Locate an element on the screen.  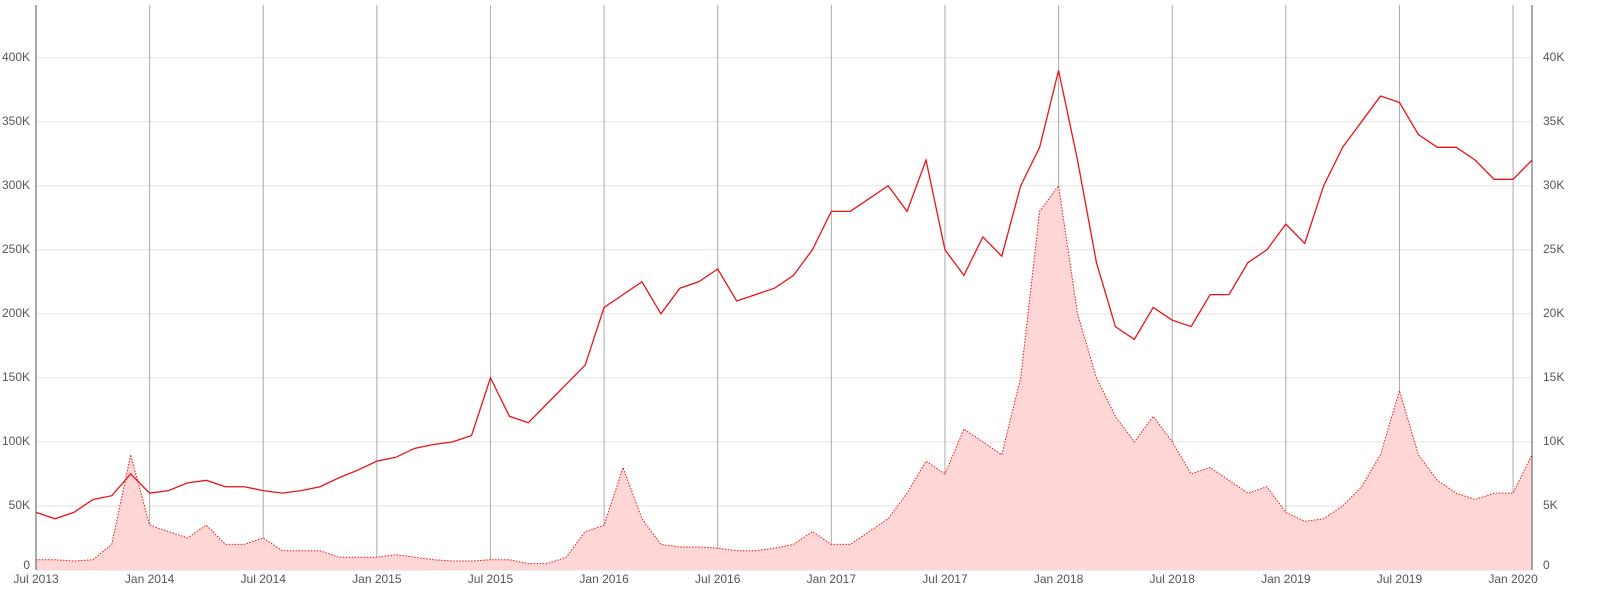
y2-tick-label: 5K is located at coordinates (1550, 505).